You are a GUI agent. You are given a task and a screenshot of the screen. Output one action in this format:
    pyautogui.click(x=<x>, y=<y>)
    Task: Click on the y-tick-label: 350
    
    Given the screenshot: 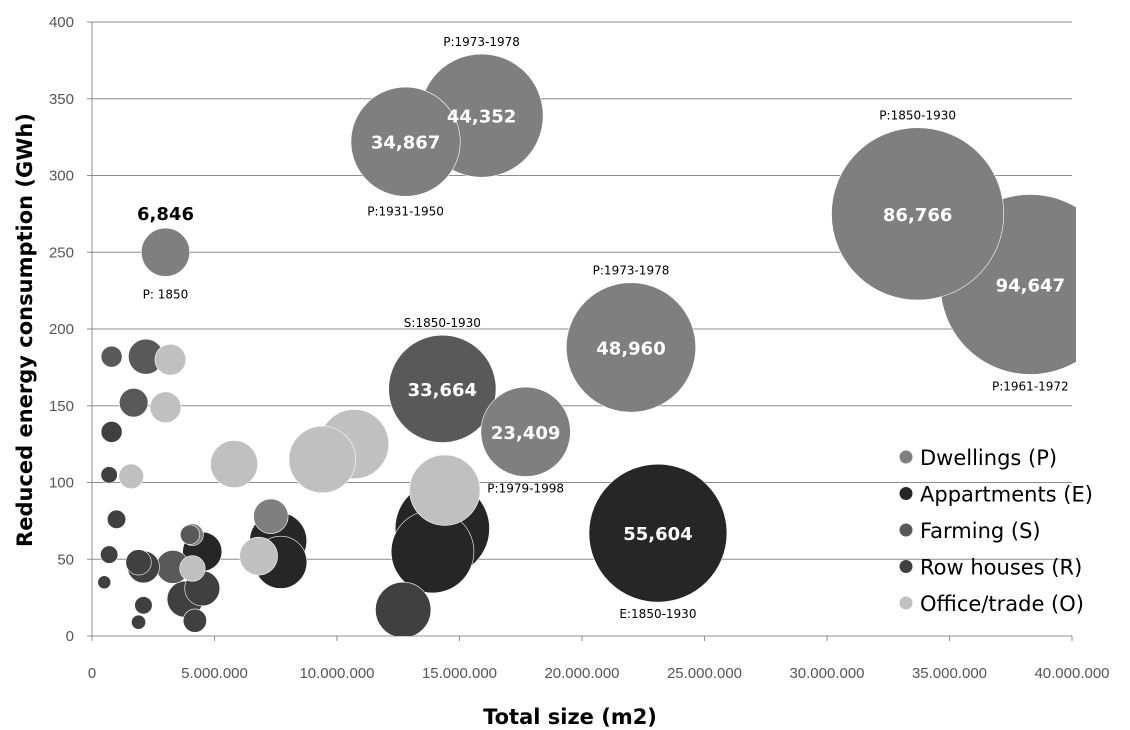 What is the action you would take?
    pyautogui.click(x=61, y=99)
    